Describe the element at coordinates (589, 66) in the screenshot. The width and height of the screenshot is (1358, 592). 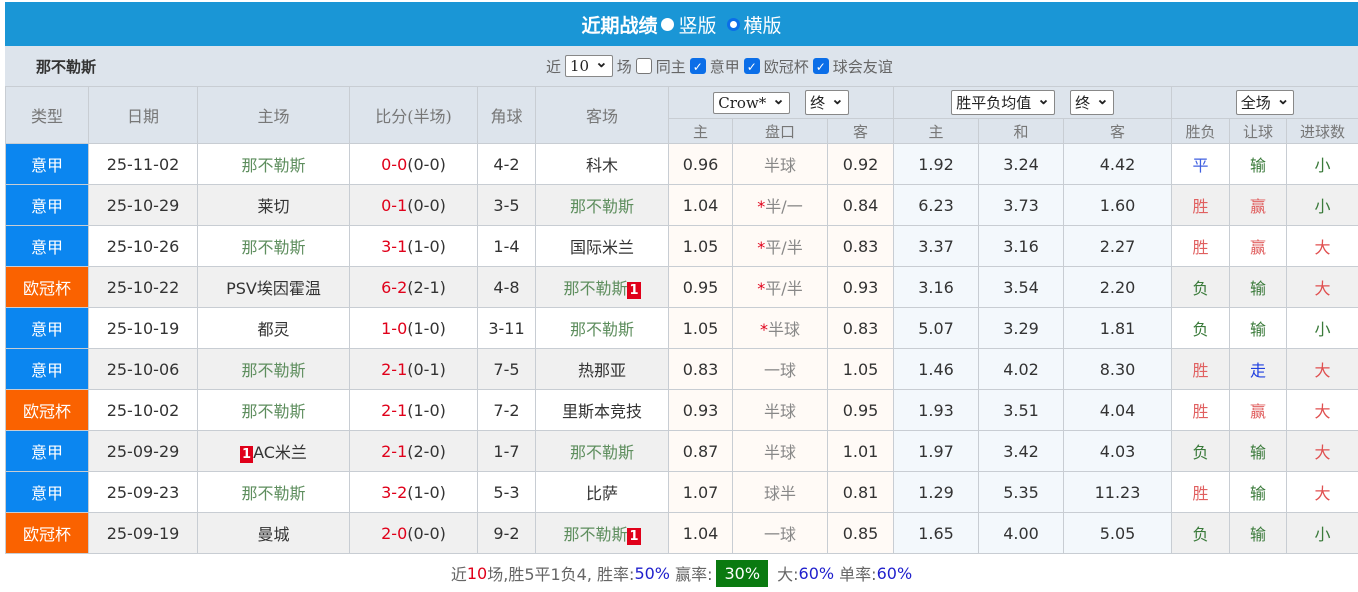
I see `match-count-select: 10` at that location.